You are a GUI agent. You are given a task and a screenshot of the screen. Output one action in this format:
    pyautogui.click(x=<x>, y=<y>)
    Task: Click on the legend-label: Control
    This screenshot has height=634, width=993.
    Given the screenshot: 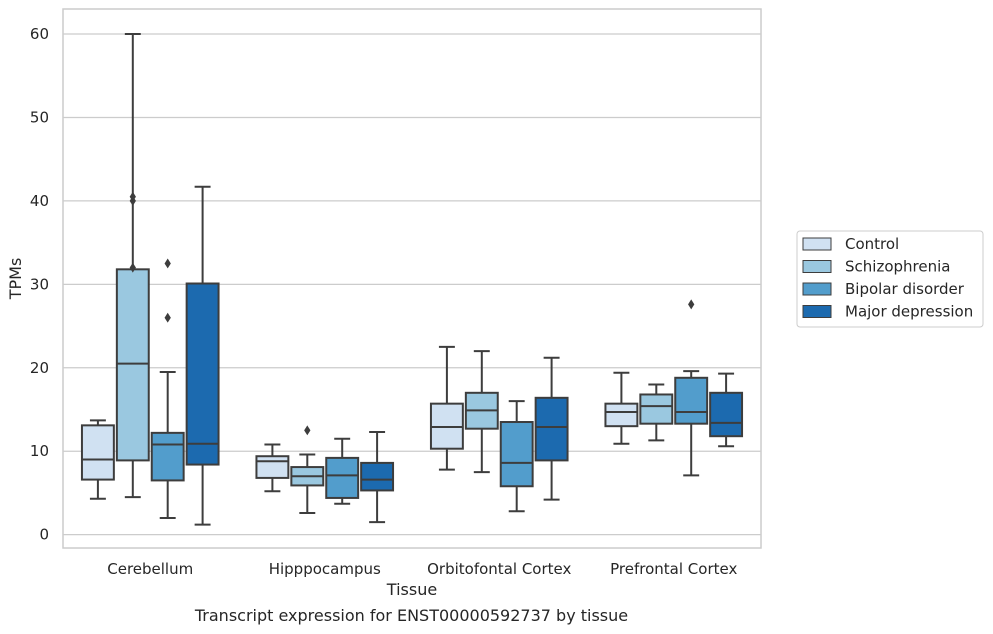 What is the action you would take?
    pyautogui.click(x=872, y=244)
    